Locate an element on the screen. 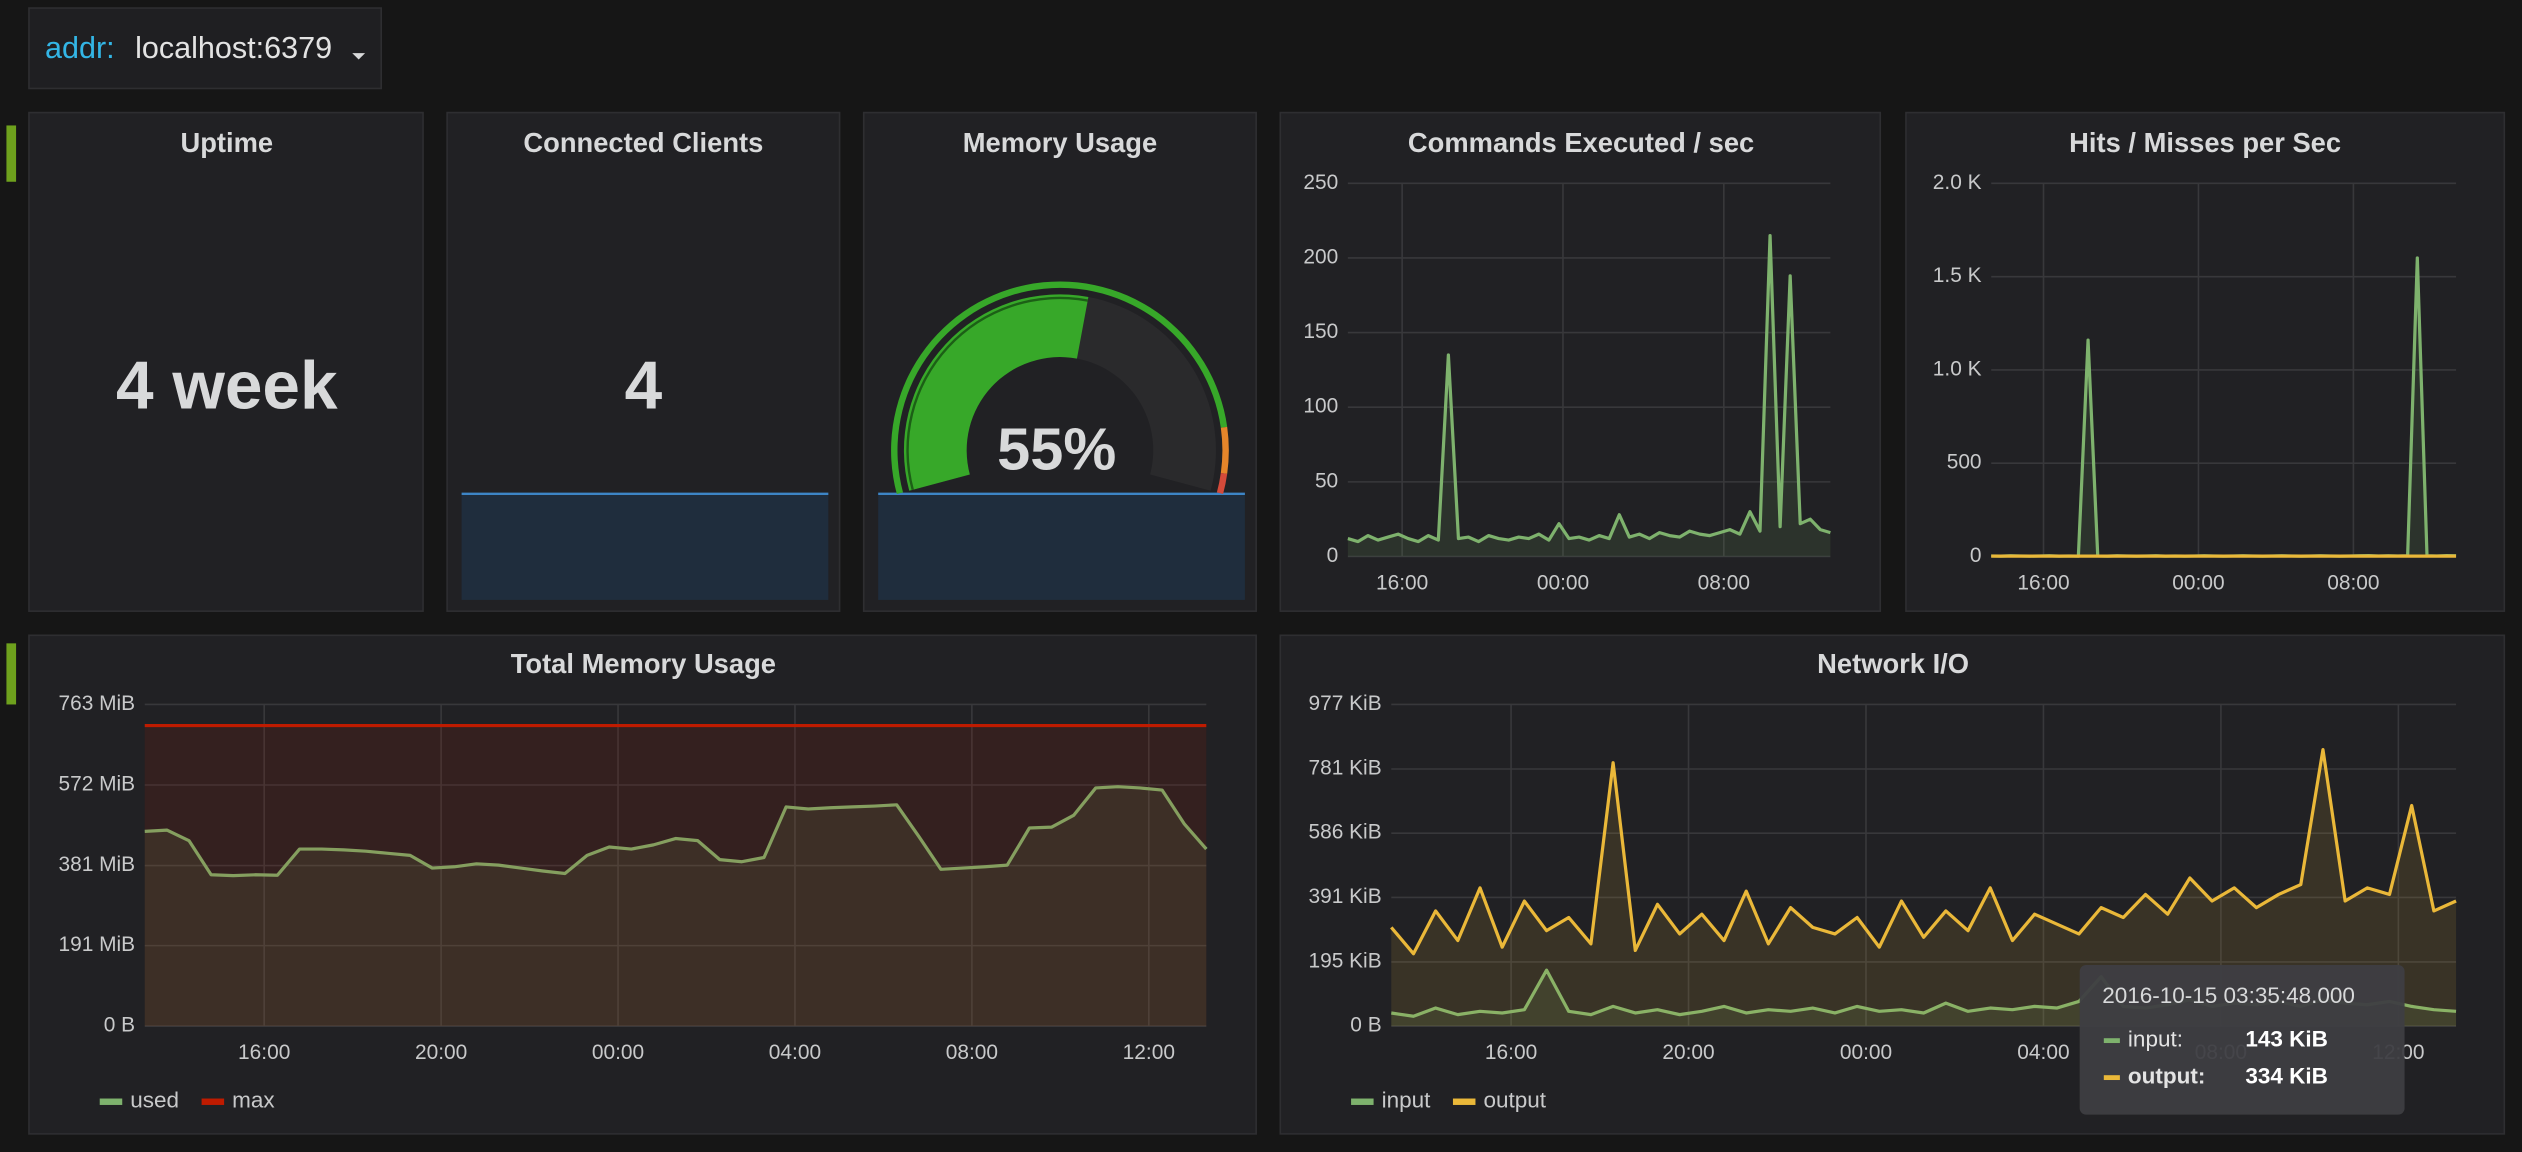  tooltip-value: 334 KiB is located at coordinates (2286, 1076).